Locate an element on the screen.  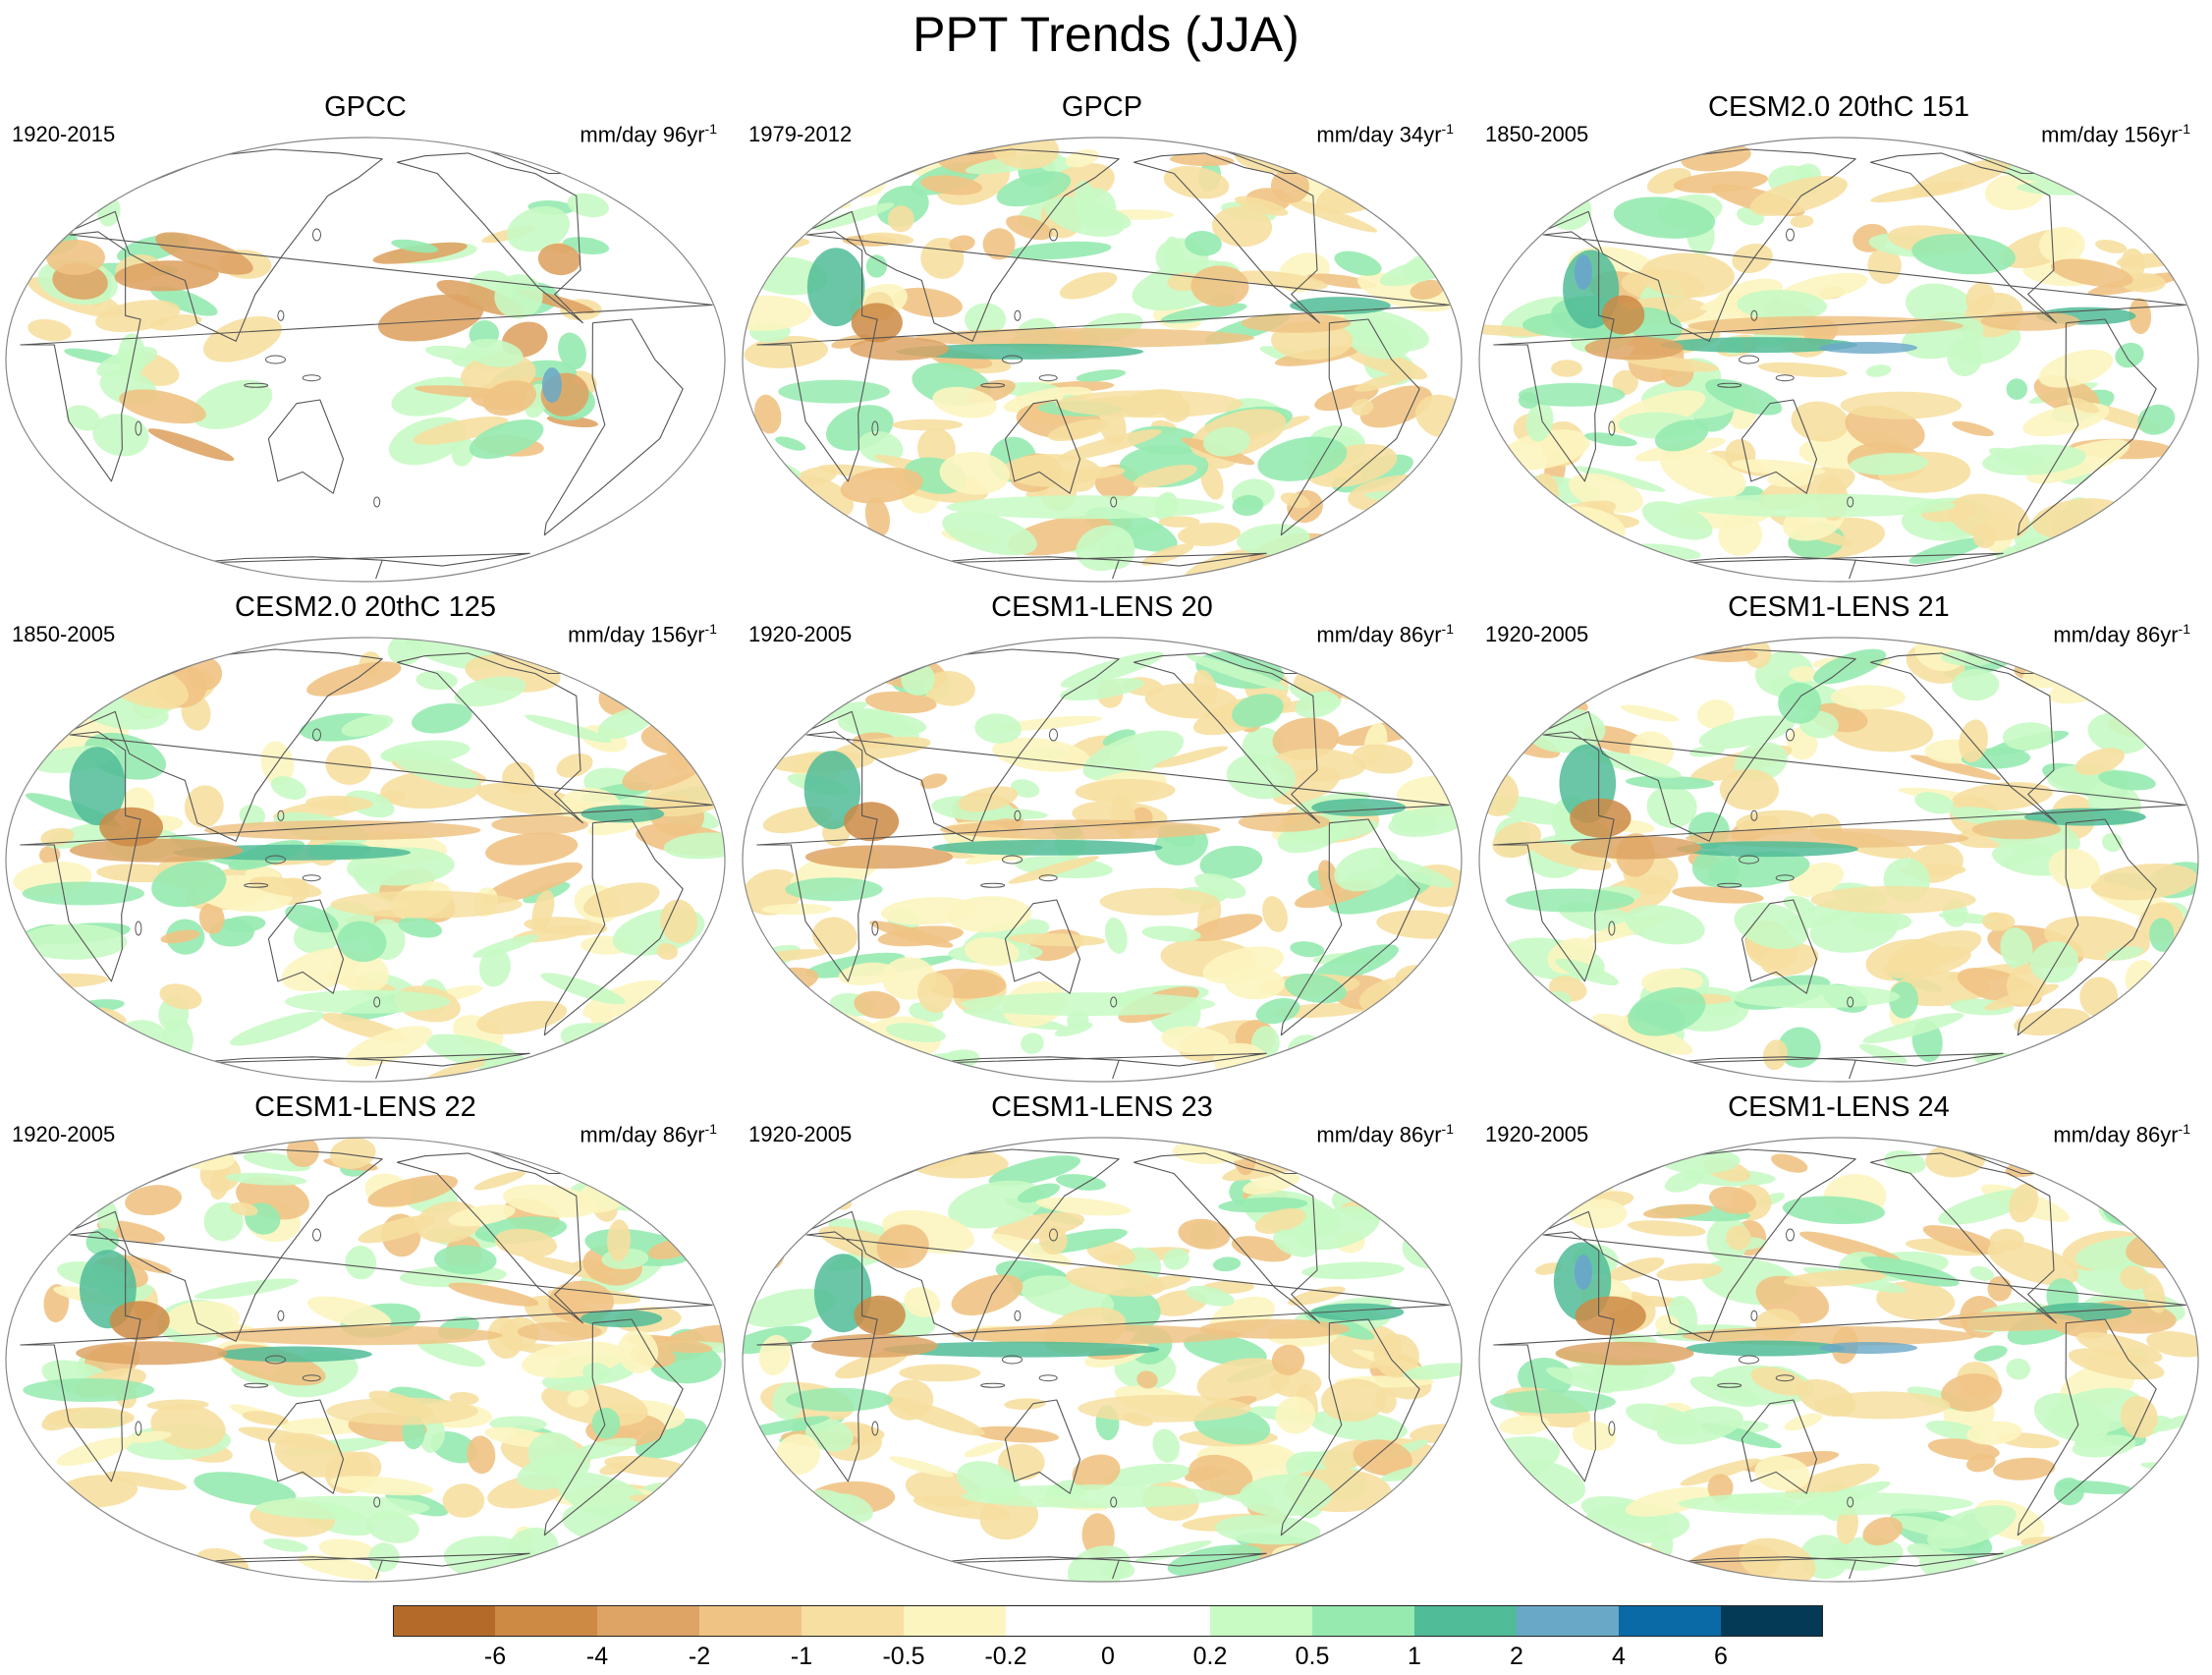
colorbar-tick-label: -2 is located at coordinates (699, 1656).